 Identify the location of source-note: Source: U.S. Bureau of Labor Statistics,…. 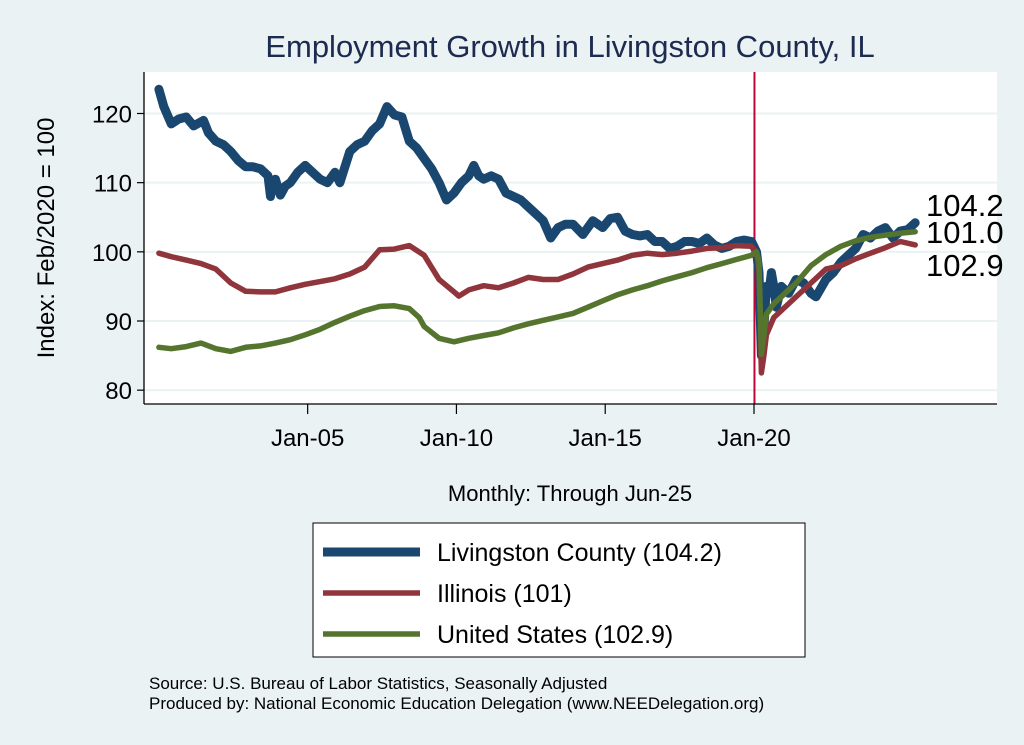
(378, 683).